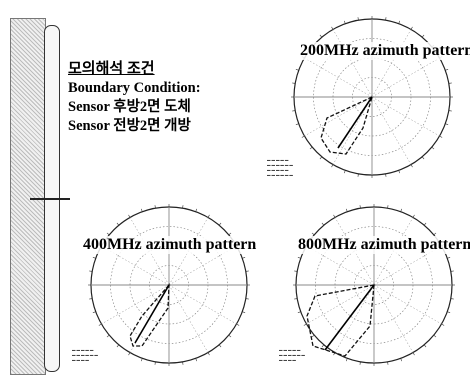 Image resolution: width=470 pixels, height=380 pixels. I want to click on polar-plot-400mhz-graphic, so click(169, 285).